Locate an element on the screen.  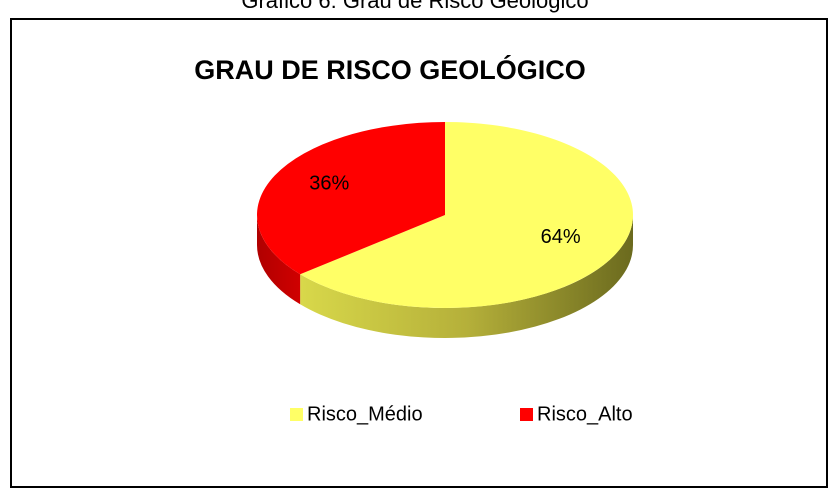
caption: Gráfico 6: Grau de Risco Geológico is located at coordinates (414, 6).